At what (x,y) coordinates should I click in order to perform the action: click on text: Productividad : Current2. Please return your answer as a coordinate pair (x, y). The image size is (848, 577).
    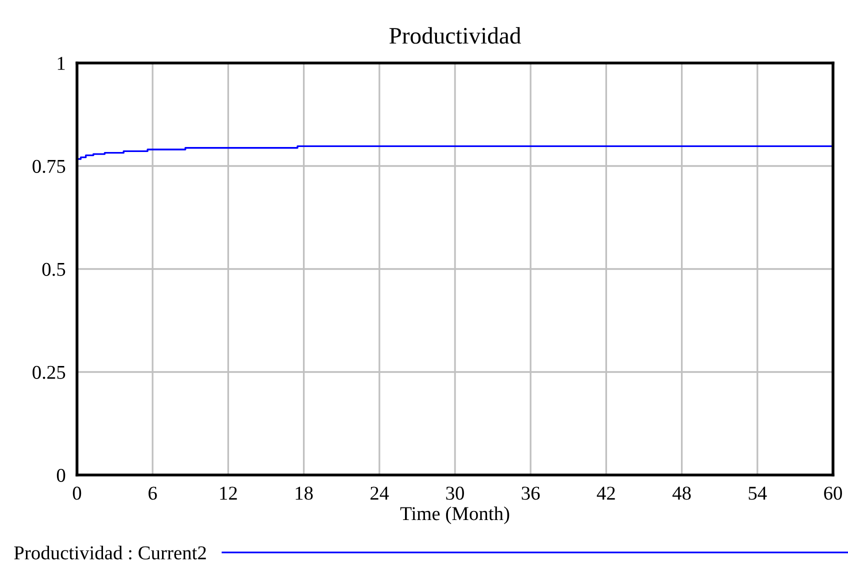
    Looking at the image, I should click on (110, 553).